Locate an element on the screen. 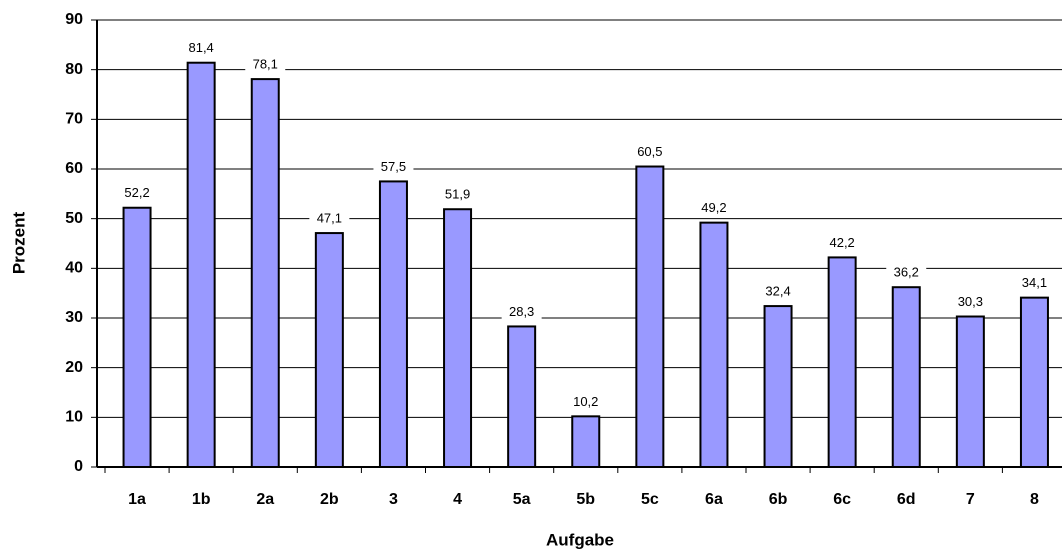 The image size is (1062, 555). value-label: 10,2 is located at coordinates (585, 401).